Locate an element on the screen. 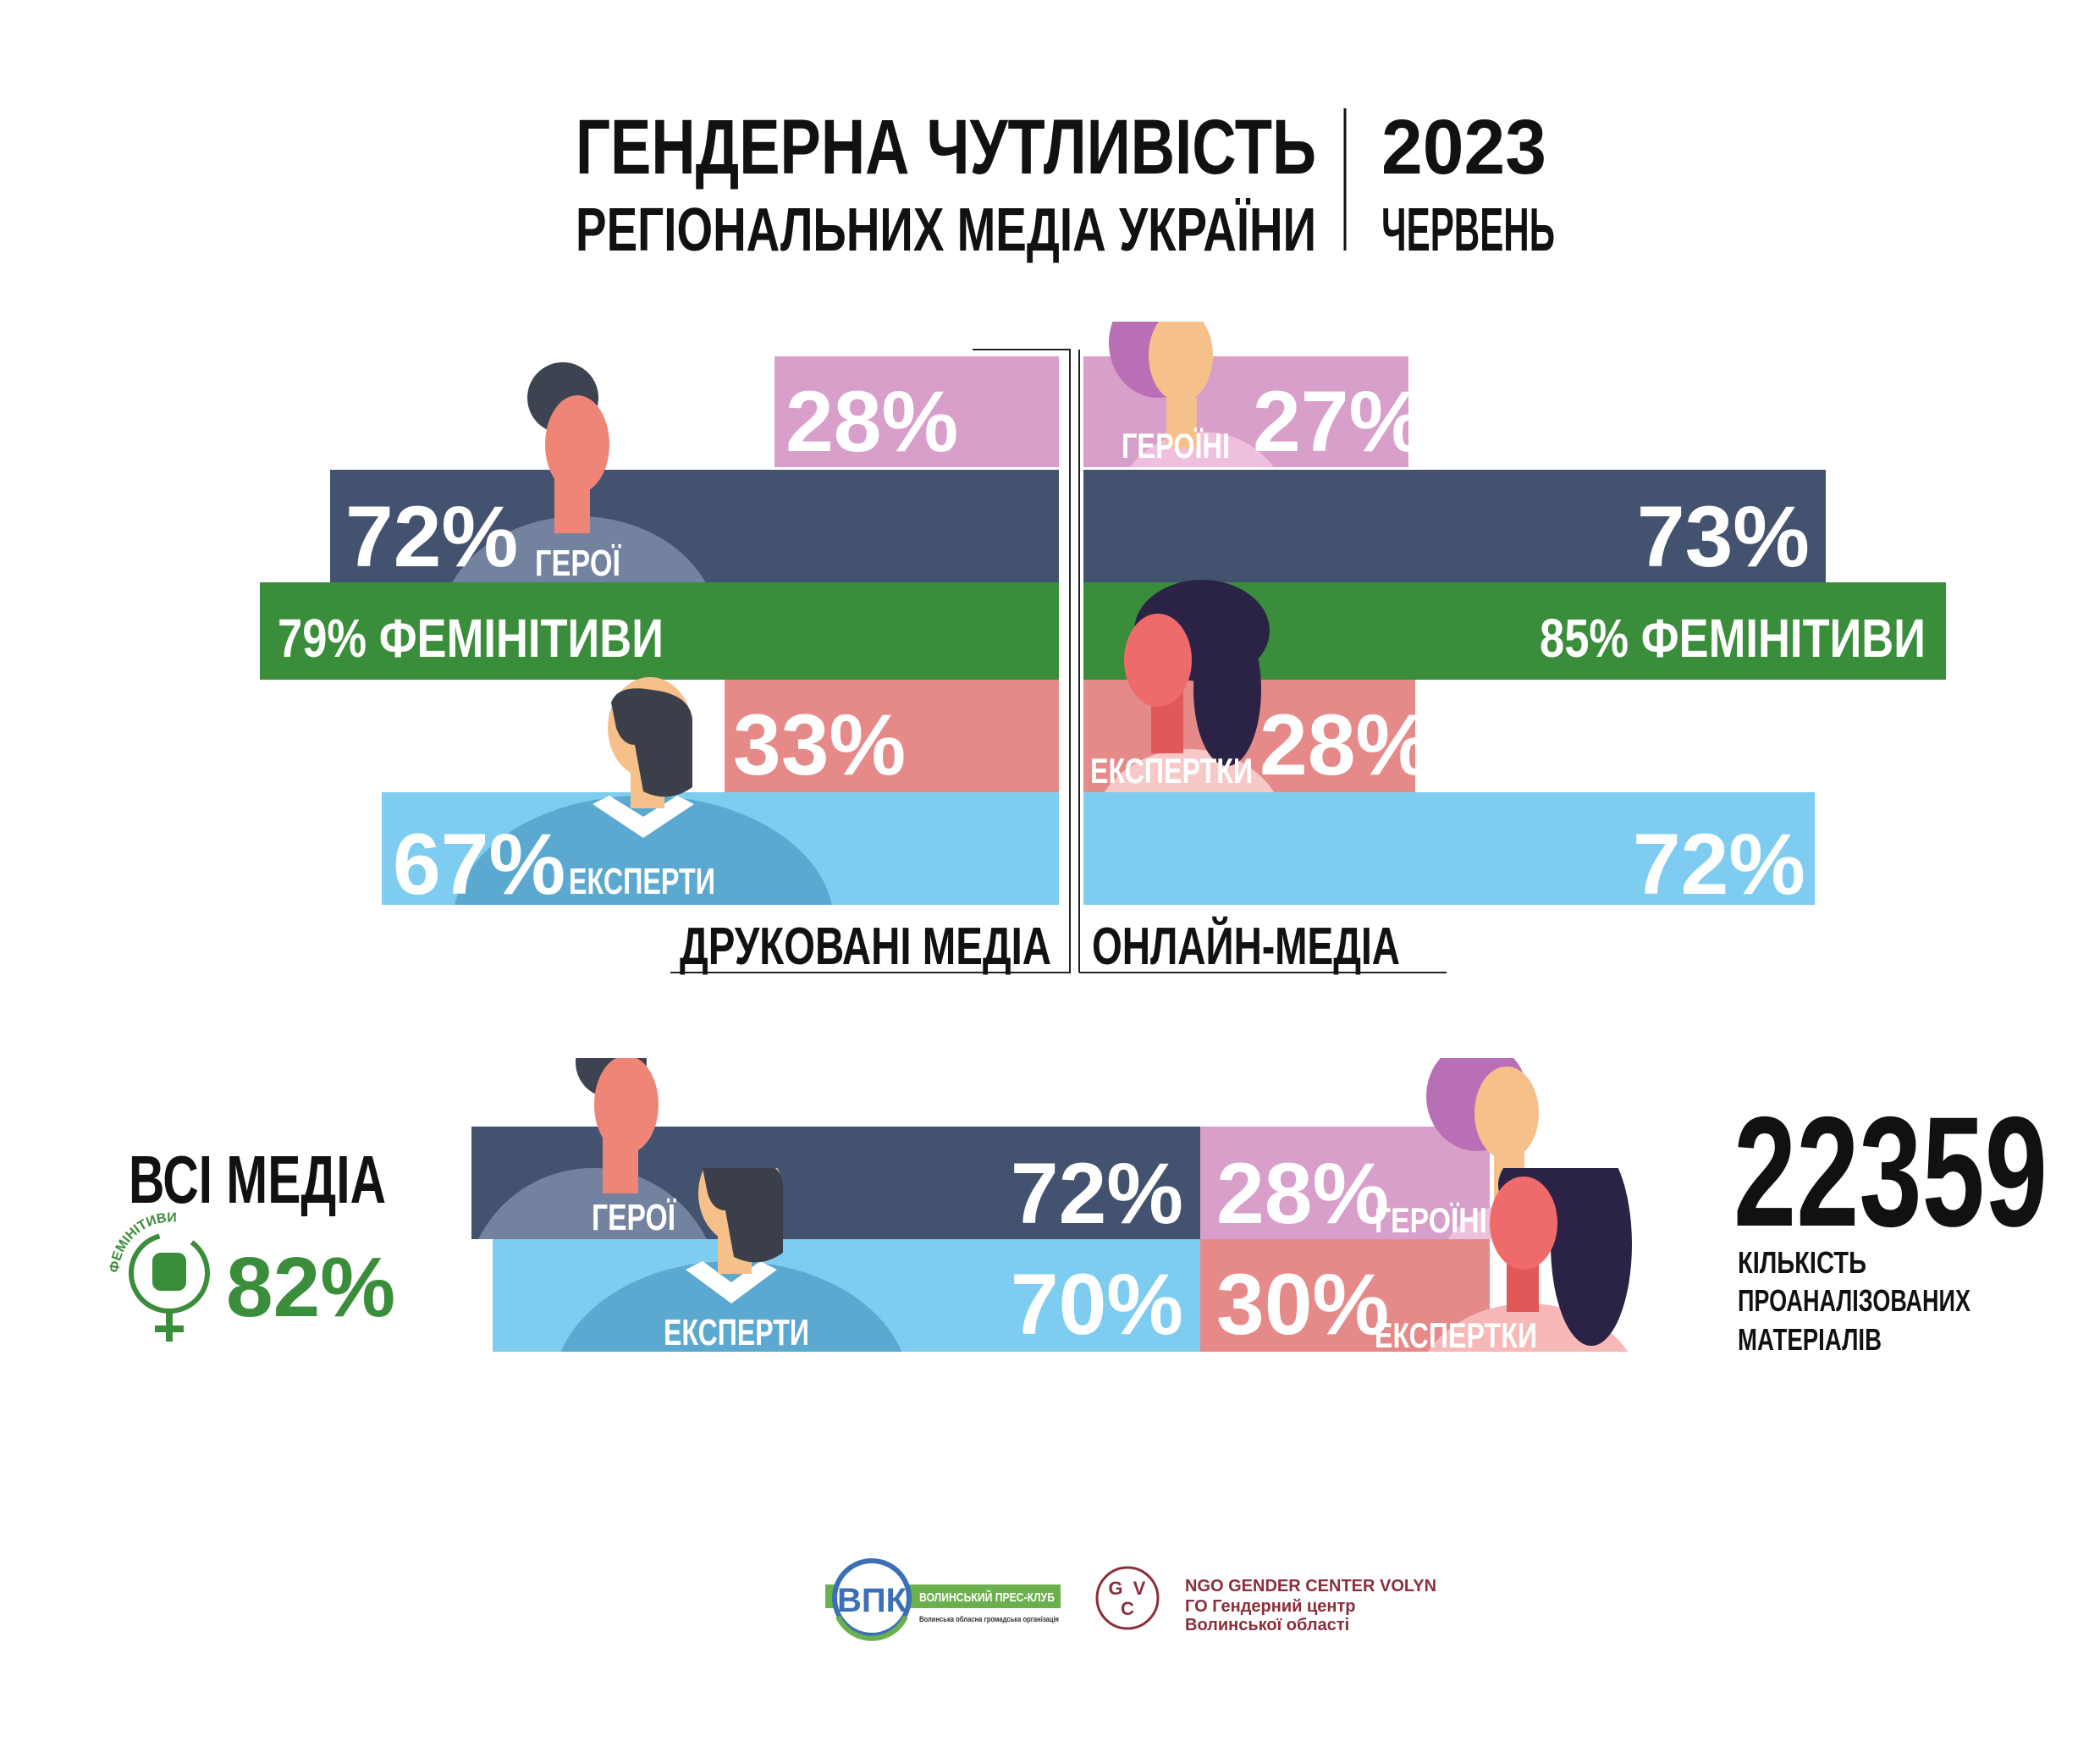 The height and width of the screenshot is (1747, 2100). gvc-letter: G is located at coordinates (1115, 1588).